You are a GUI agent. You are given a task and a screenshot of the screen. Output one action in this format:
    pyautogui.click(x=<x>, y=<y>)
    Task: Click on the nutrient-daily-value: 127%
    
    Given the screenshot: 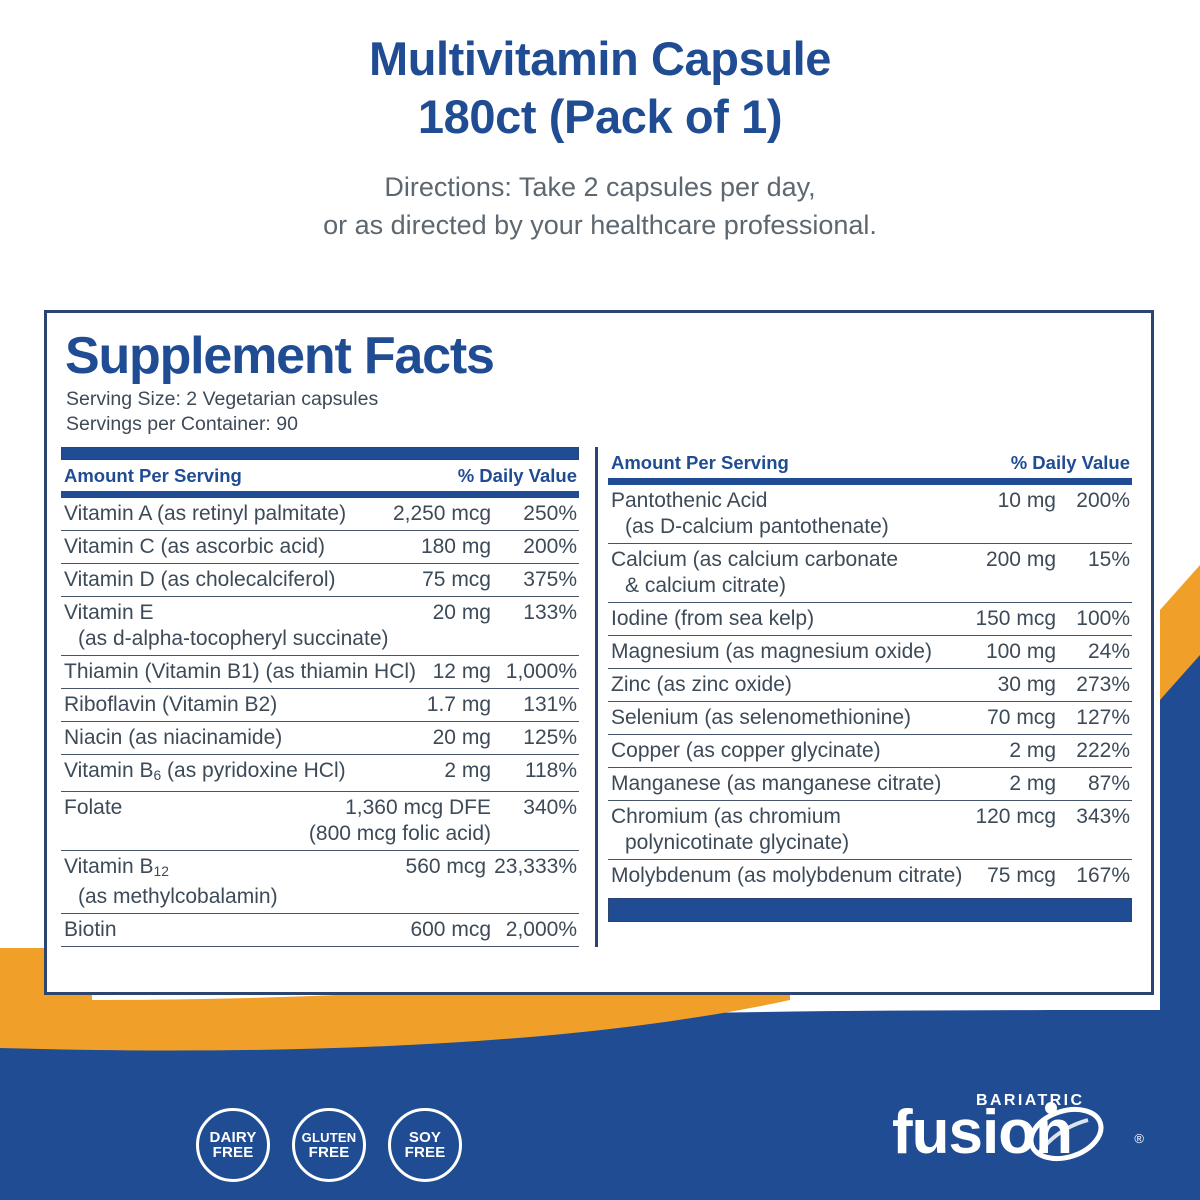 What is the action you would take?
    pyautogui.click(x=1103, y=717)
    